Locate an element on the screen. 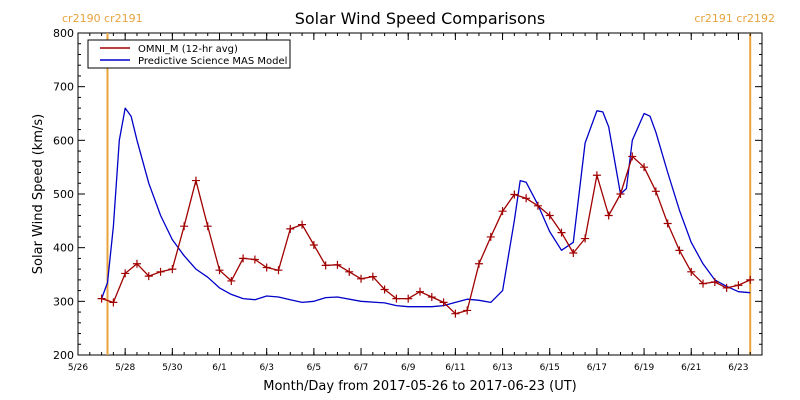 This screenshot has height=400, width=800. carrington-labels: cr2190 cr2191 cr2191 cr2192 is located at coordinates (418, 18).